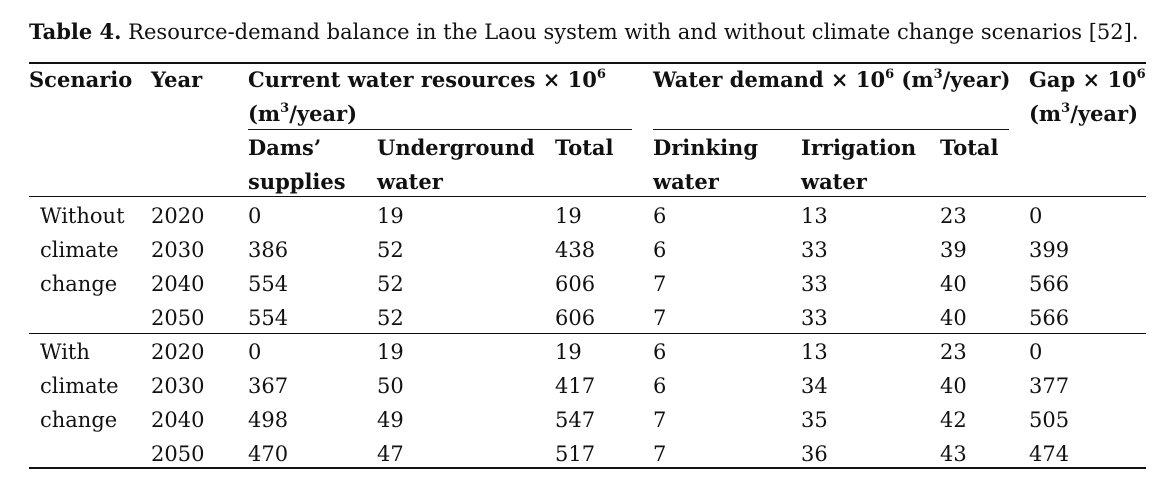 This screenshot has width=1175, height=500. Describe the element at coordinates (575, 420) in the screenshot. I see `cell-total-resources: 547` at that location.